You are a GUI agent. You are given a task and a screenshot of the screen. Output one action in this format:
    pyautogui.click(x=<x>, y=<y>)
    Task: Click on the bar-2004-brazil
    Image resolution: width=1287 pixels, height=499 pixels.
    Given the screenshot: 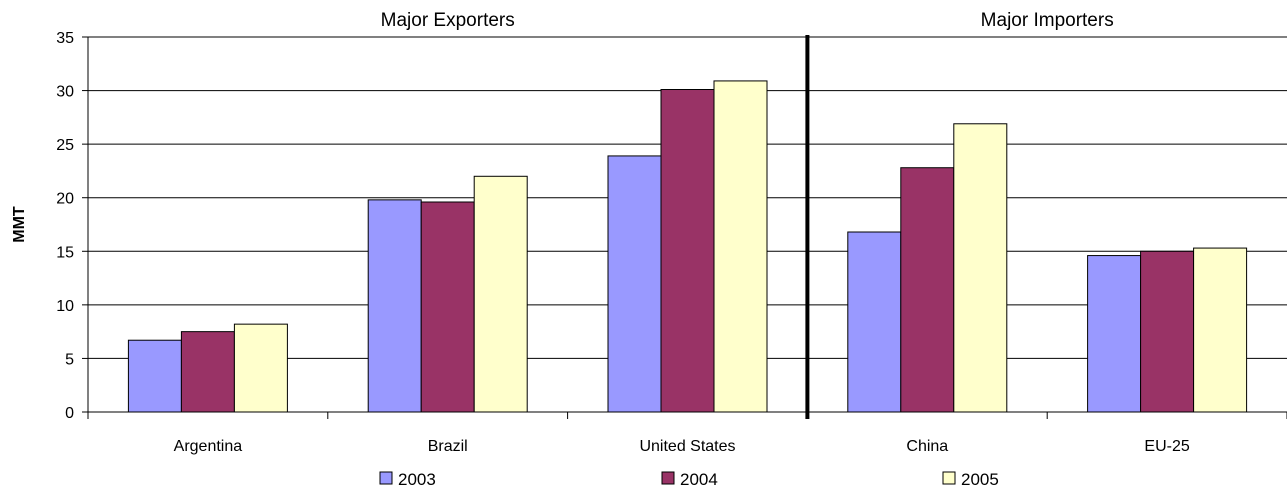 What is the action you would take?
    pyautogui.click(x=447, y=307)
    